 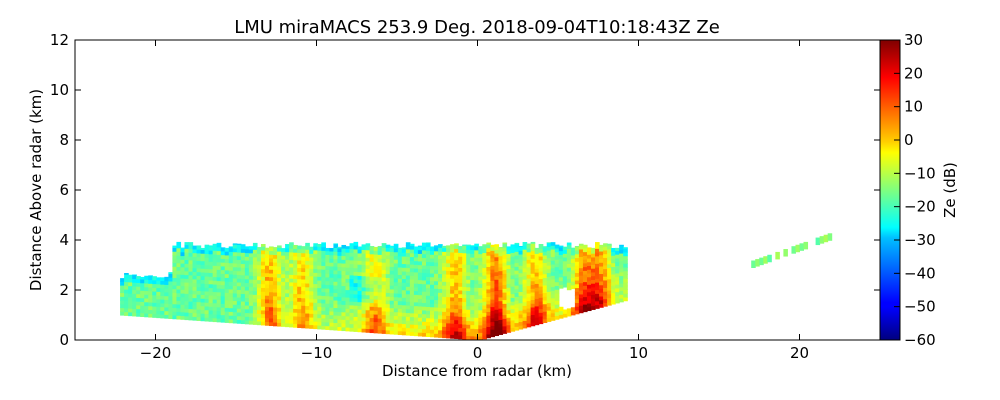 What do you see at coordinates (806, 245) in the screenshot?
I see `echo-fragment` at bounding box center [806, 245].